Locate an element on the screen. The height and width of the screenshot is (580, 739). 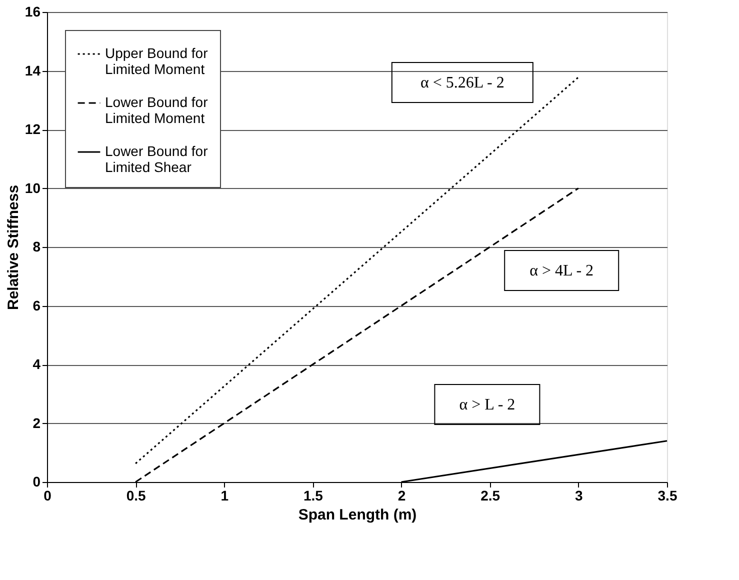
y-tick-label: 14 is located at coordinates (32, 70).